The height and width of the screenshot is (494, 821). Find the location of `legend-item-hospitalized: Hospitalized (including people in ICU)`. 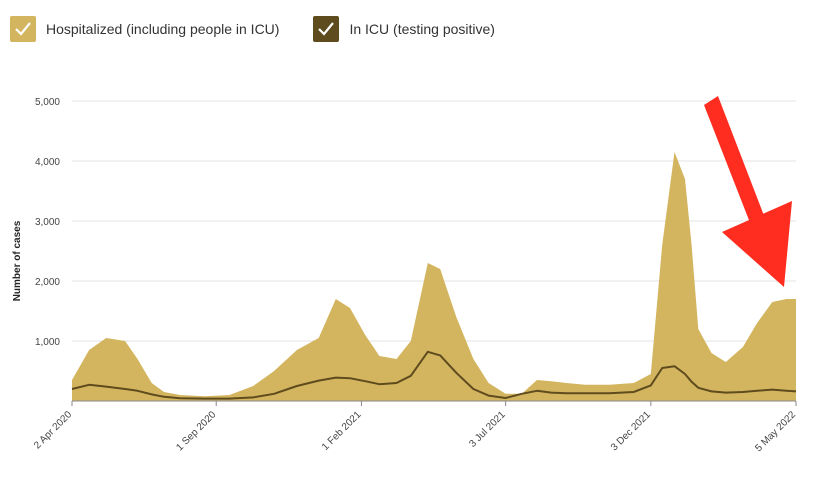

legend-item-hospitalized: Hospitalized (including people in ICU) is located at coordinates (144, 29).